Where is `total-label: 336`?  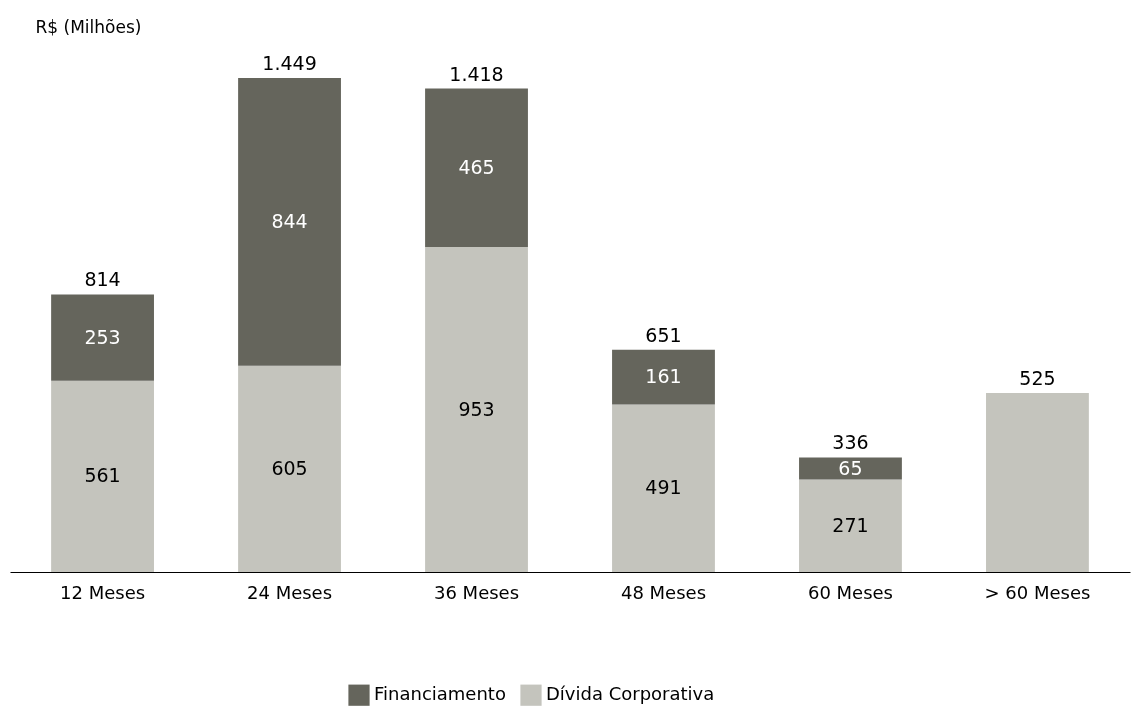
total-label: 336 is located at coordinates (850, 442).